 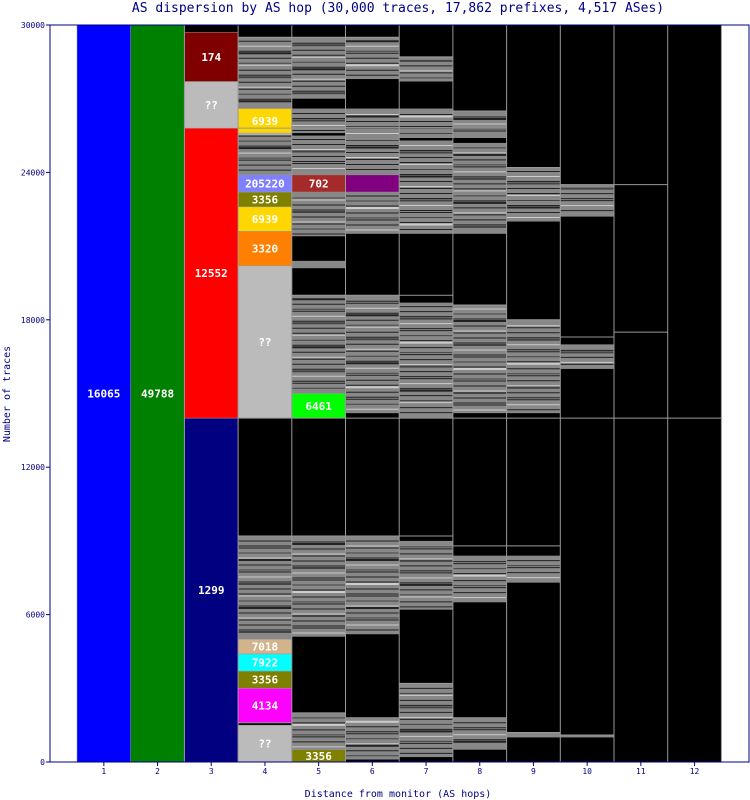 I want to click on segment-label-hop-3: 12552, so click(x=211, y=273).